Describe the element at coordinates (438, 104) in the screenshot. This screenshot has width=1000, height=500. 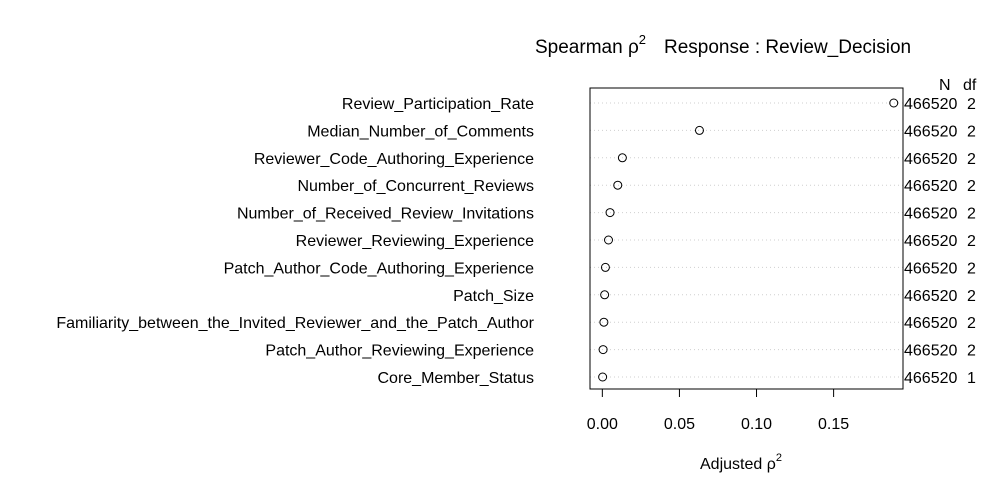
I see `row-label: Review_Participation_Rate` at that location.